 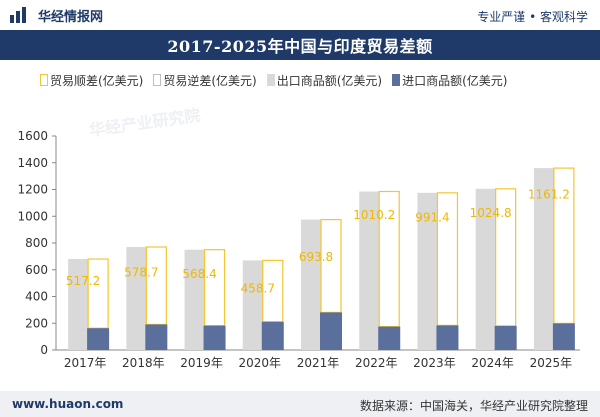 What do you see at coordinates (145, 123) in the screenshot?
I see `watermark-text: 华经产业研究院` at bounding box center [145, 123].